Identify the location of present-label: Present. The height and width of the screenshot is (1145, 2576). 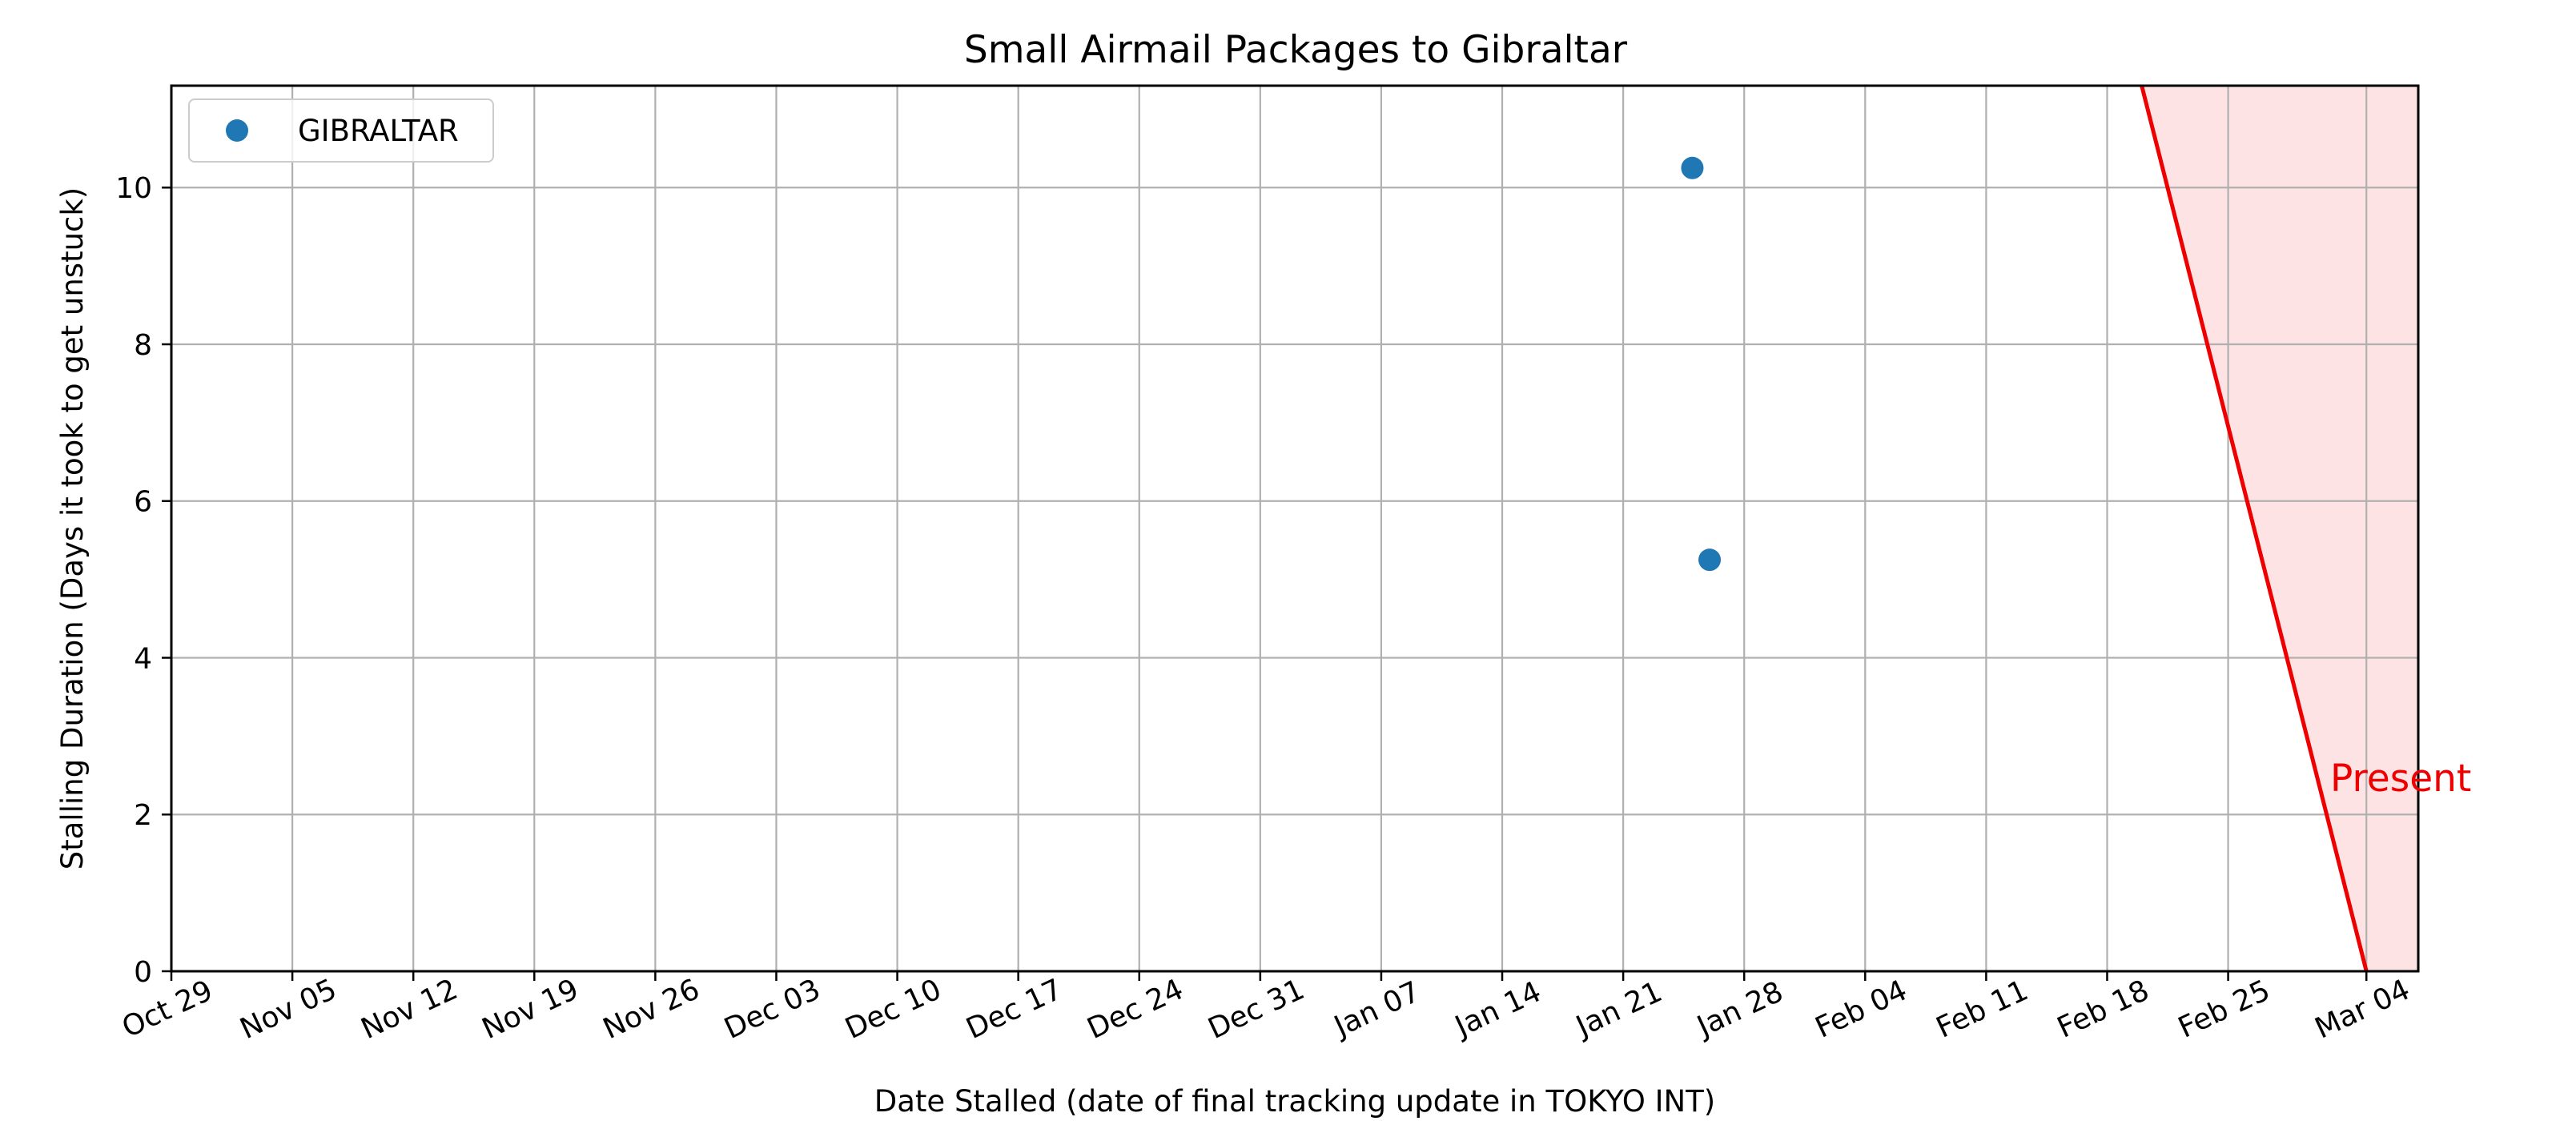
(2400, 779).